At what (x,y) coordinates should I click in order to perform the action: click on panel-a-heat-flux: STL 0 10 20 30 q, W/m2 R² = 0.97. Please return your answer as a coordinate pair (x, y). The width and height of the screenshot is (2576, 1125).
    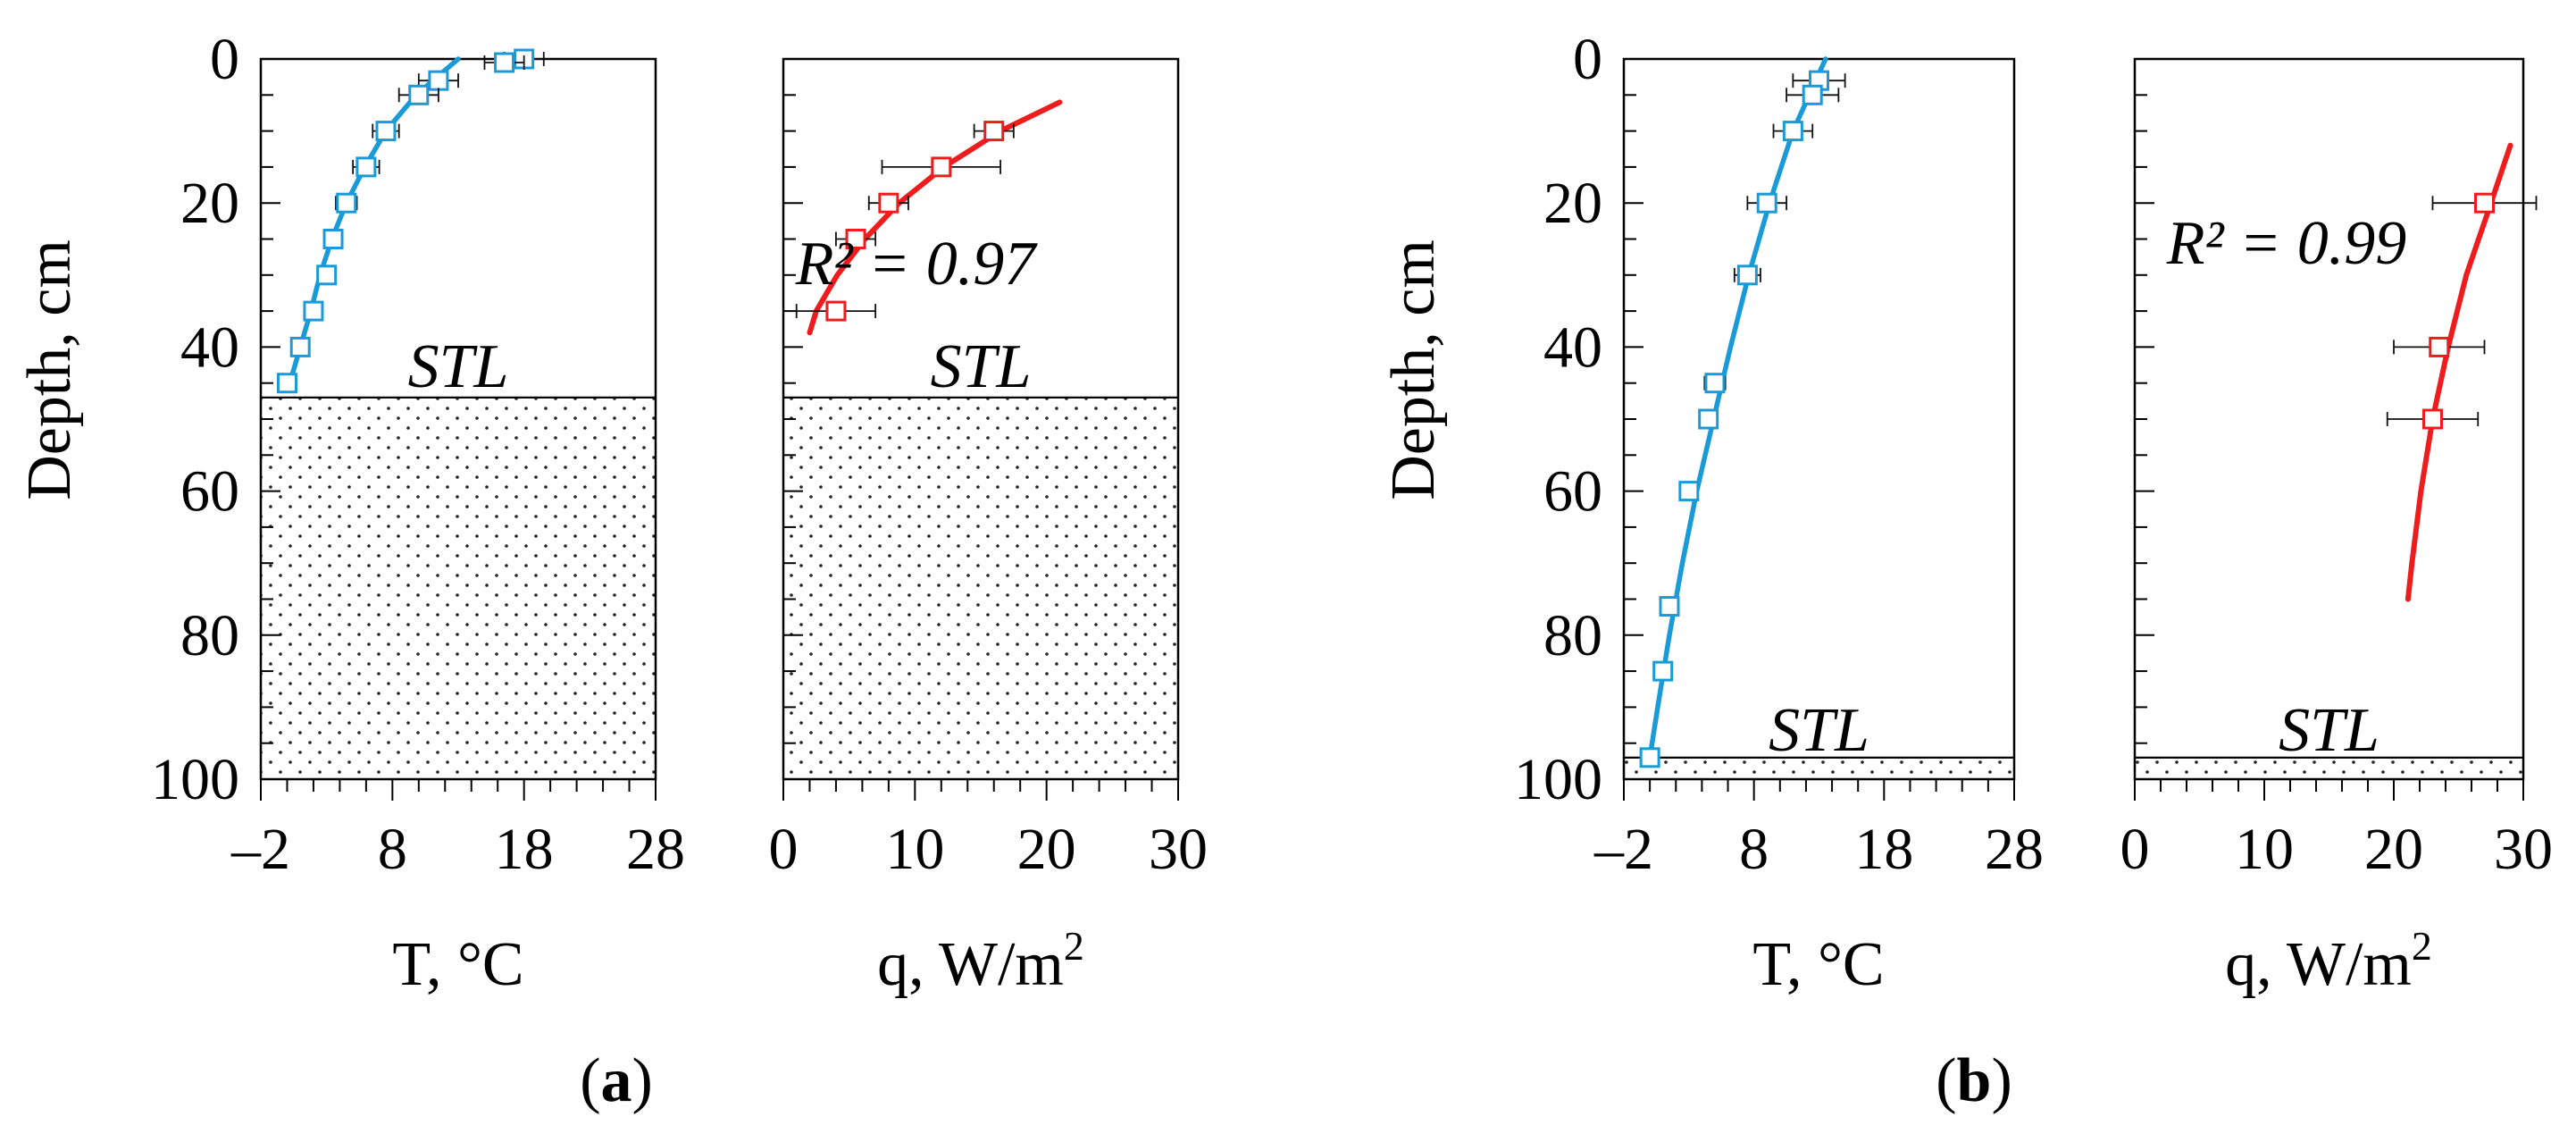
    Looking at the image, I should click on (989, 528).